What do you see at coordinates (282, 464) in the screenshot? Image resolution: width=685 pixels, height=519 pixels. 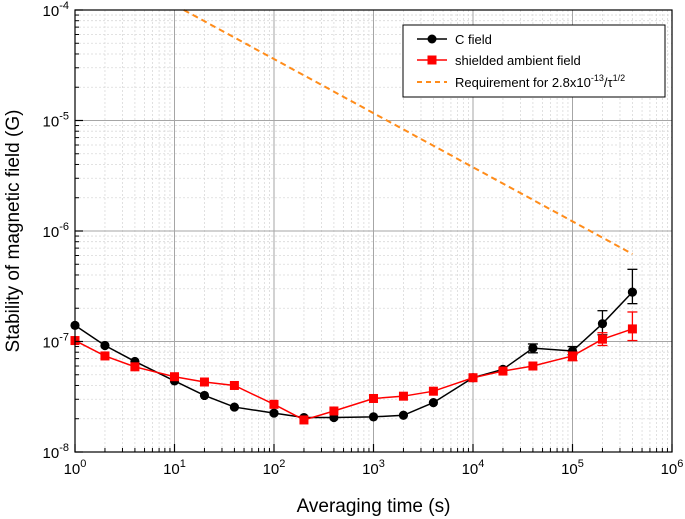 I see `x-tick-exponent: 2` at bounding box center [282, 464].